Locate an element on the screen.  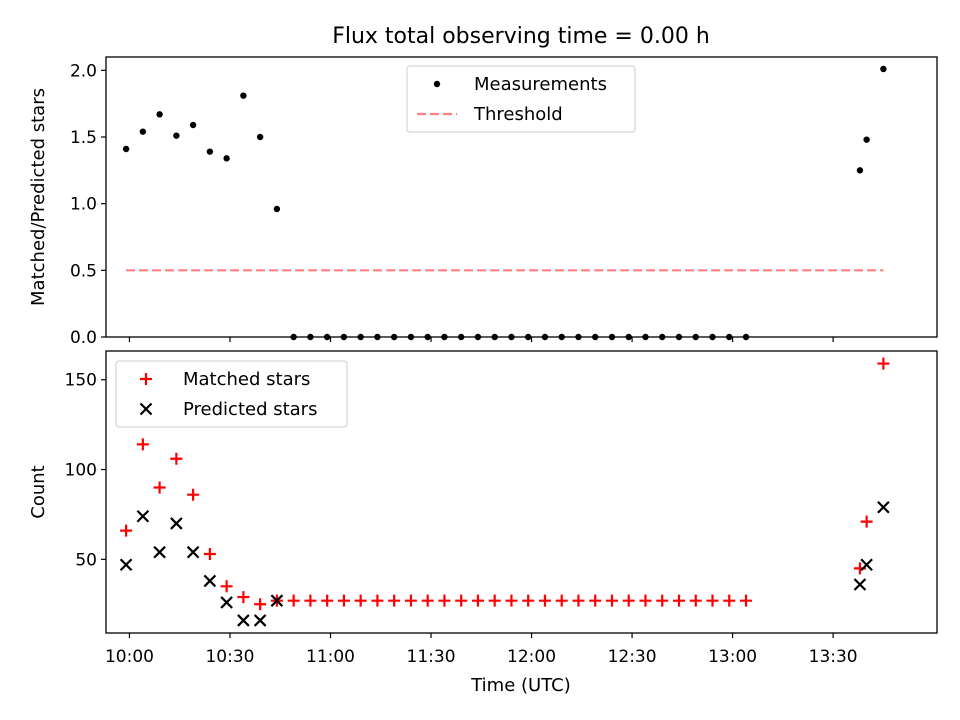
y-tick-label: 1.0 is located at coordinates (83, 205).